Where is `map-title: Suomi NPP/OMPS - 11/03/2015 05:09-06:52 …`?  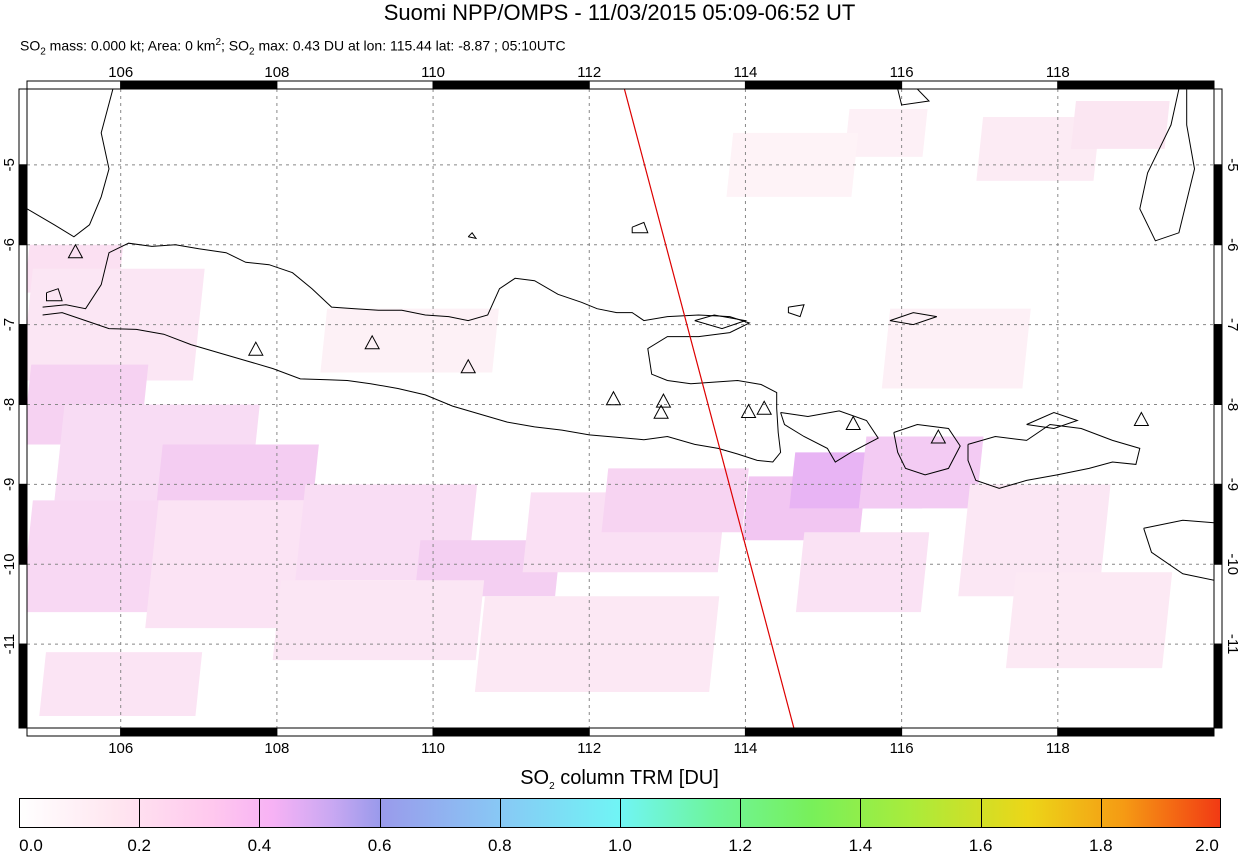 map-title: Suomi NPP/OMPS - 11/03/2015 05:09-06:52 … is located at coordinates (619, 12).